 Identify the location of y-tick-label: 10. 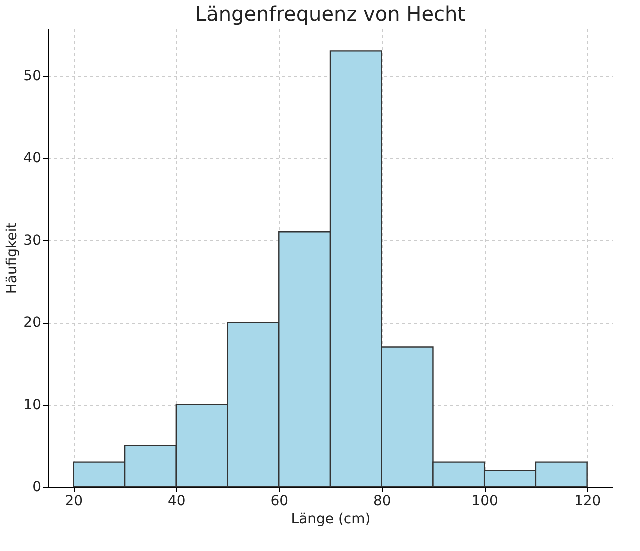
(33, 405).